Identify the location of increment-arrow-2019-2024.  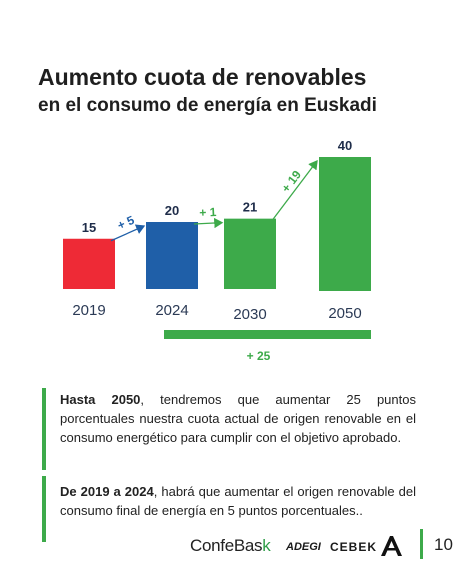
(128, 233).